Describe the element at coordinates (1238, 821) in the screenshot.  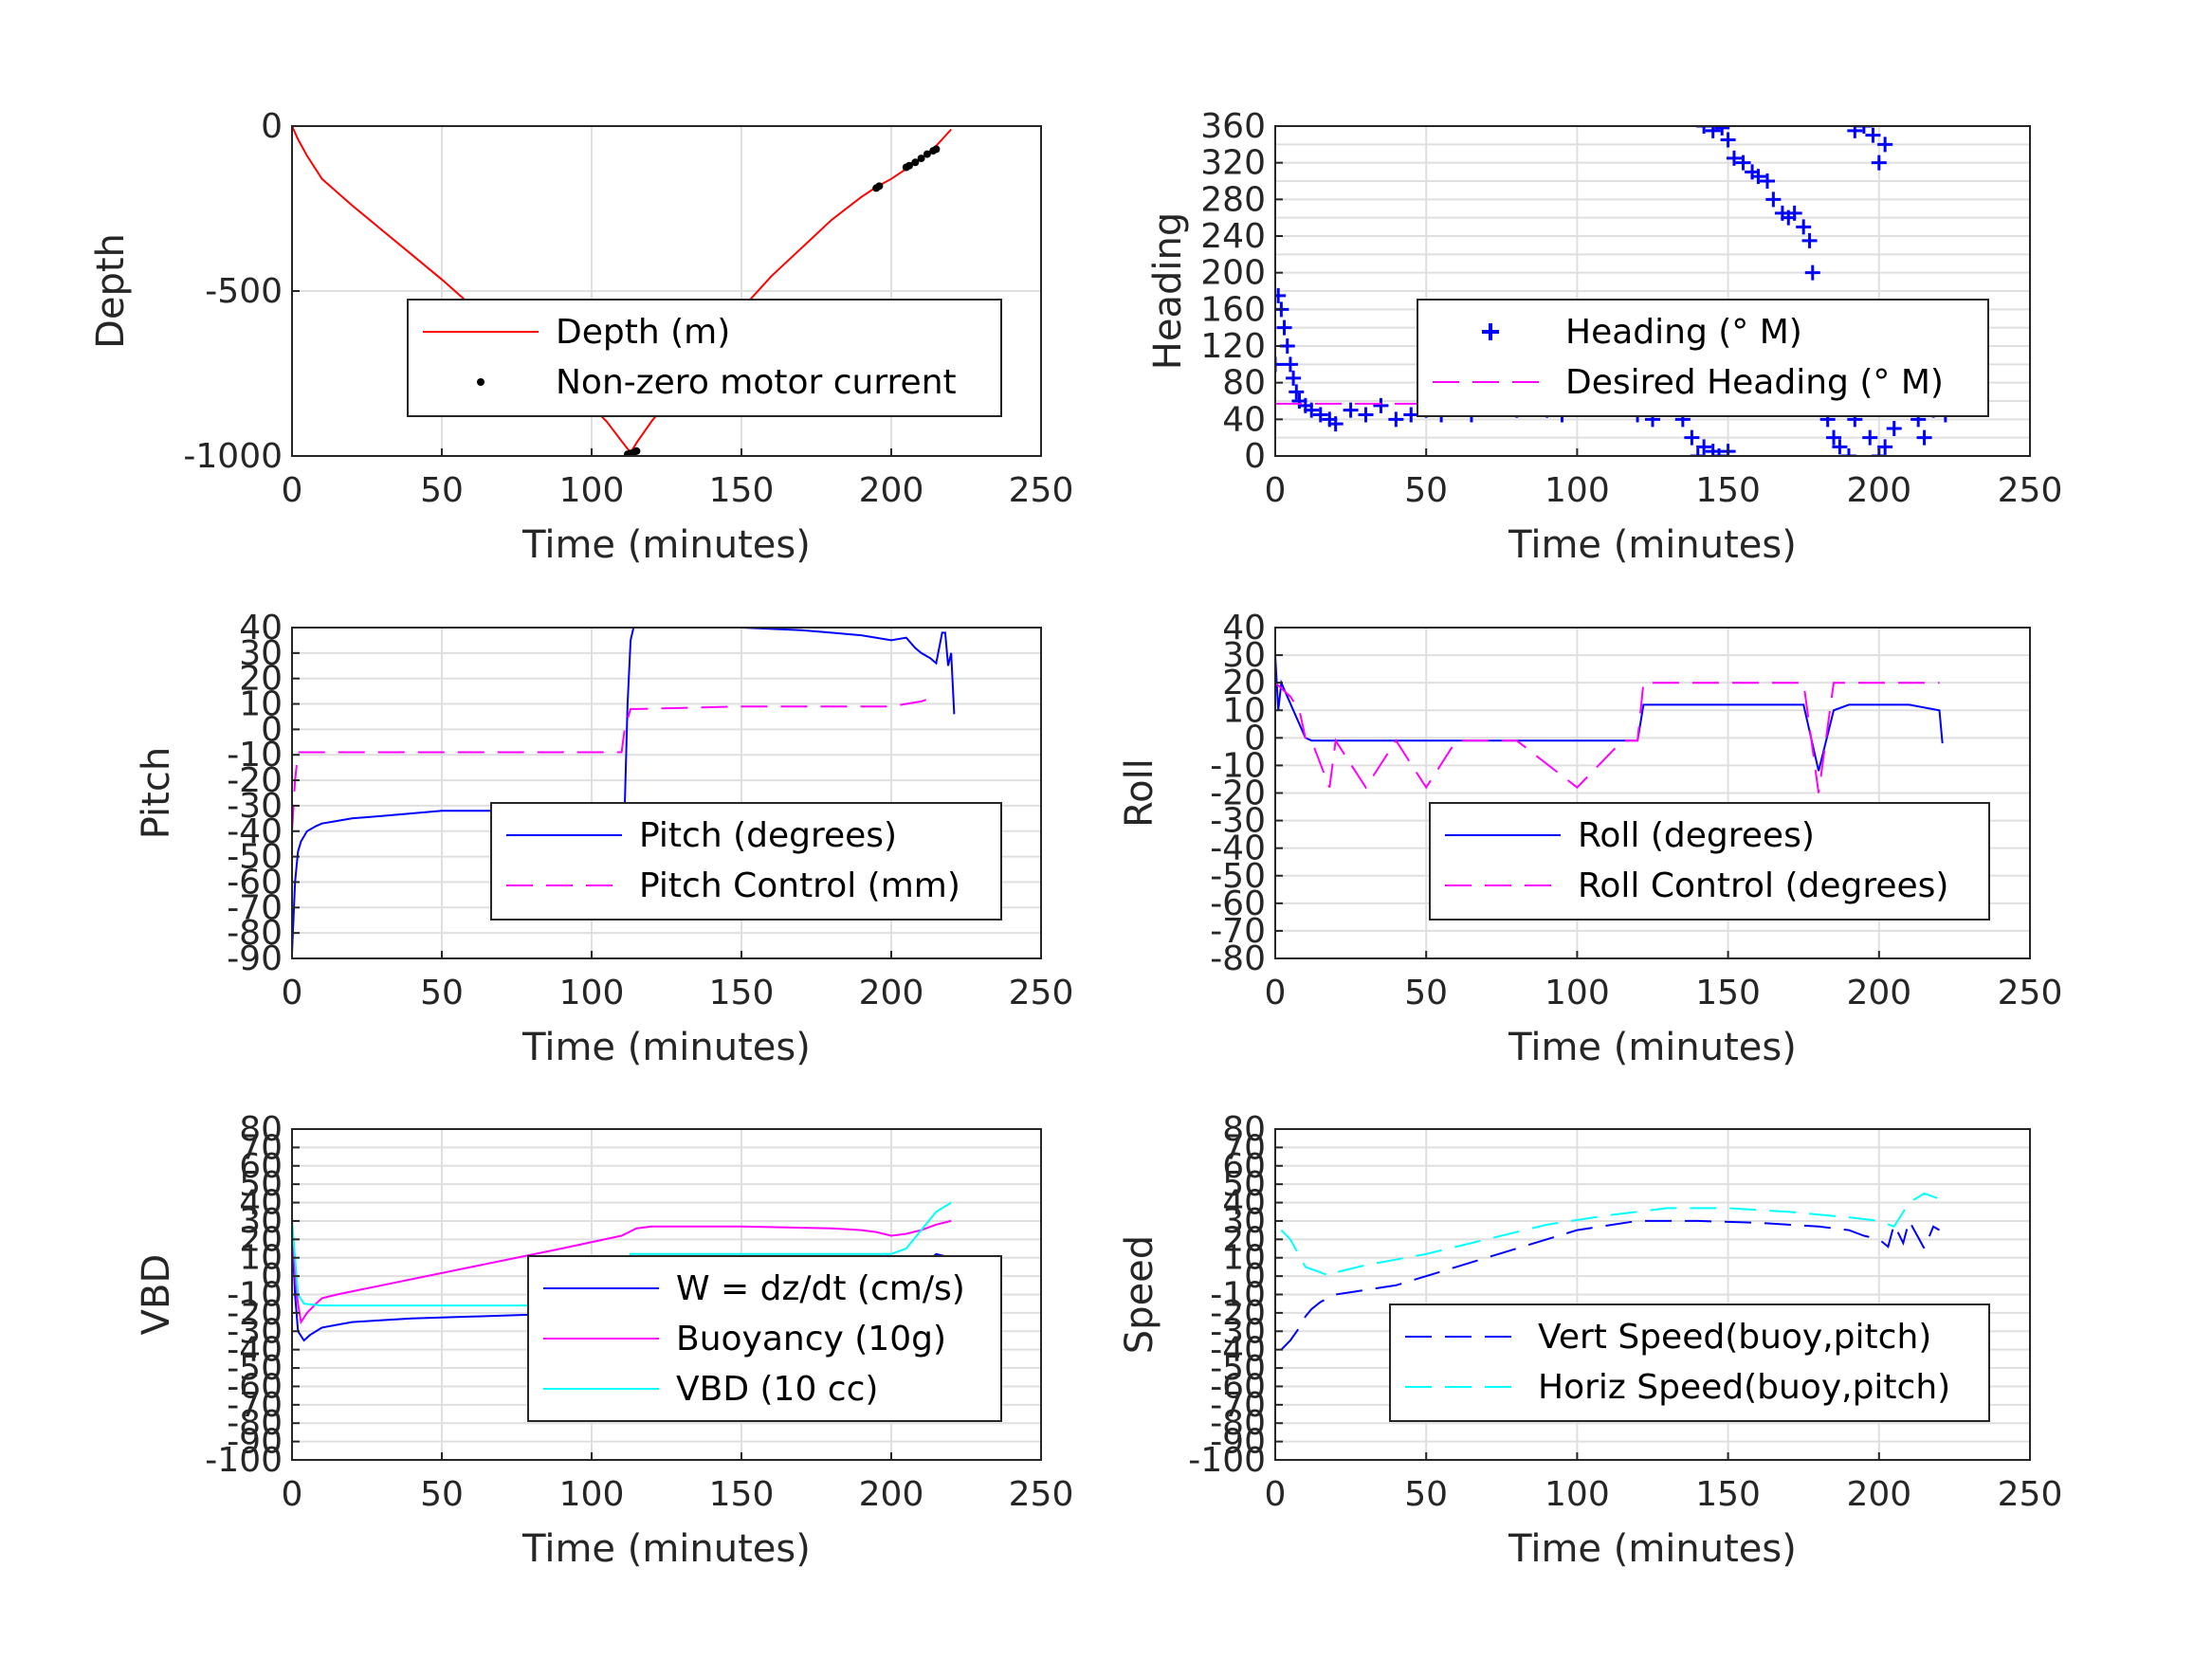
I see `roll-ytick-label: -30` at that location.